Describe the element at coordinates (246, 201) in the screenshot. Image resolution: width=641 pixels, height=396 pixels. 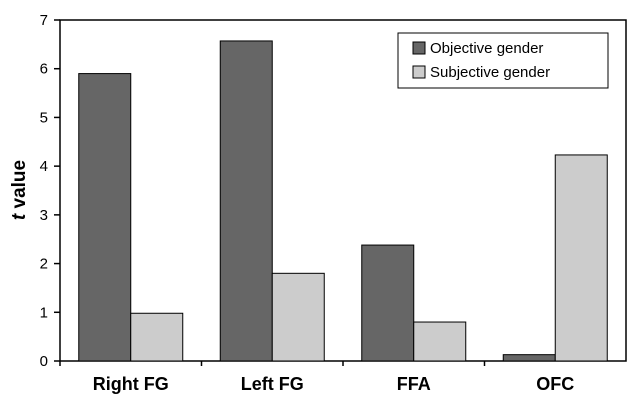
I see `bar-objective-left-fg` at that location.